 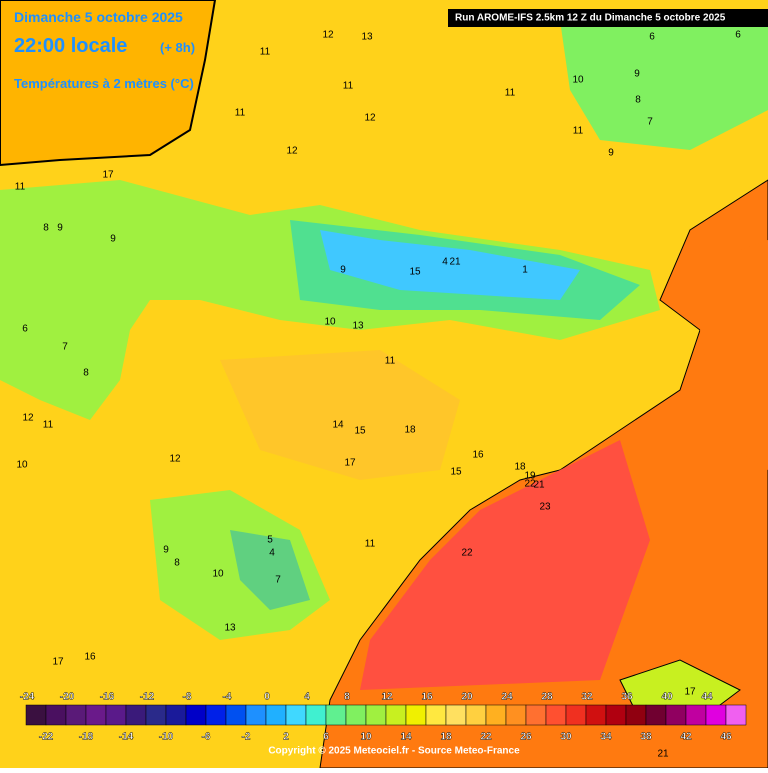 What do you see at coordinates (587, 697) in the screenshot?
I see `colorbar-label: 32` at bounding box center [587, 697].